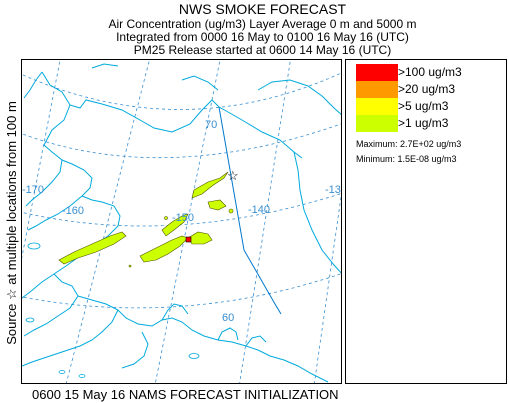 The width and height of the screenshot is (509, 403). Describe the element at coordinates (217, 205) in the screenshot. I see `plume-east-patch` at that location.